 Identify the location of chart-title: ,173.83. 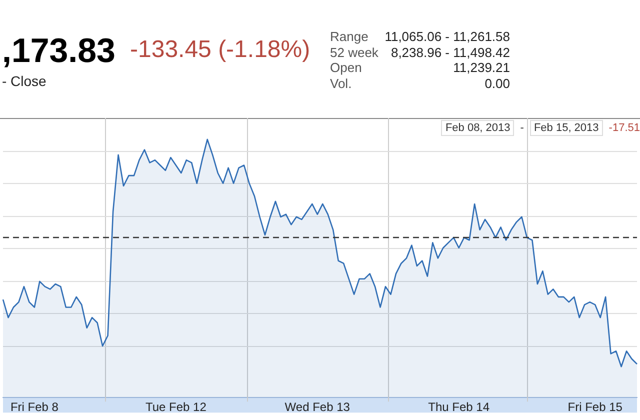
(59, 51).